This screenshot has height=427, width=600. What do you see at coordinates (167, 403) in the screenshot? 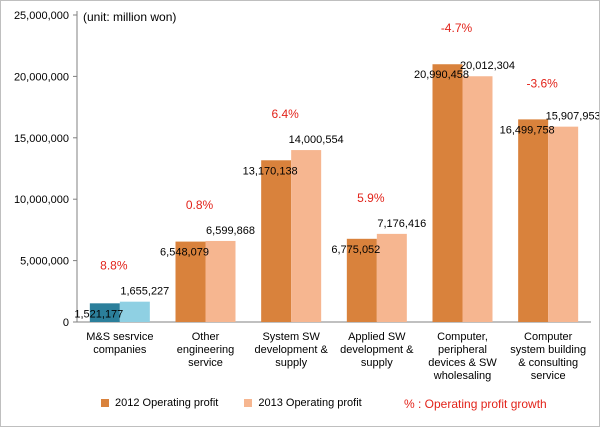
I see `legend-label-2012: 2012 Operating profit` at bounding box center [167, 403].